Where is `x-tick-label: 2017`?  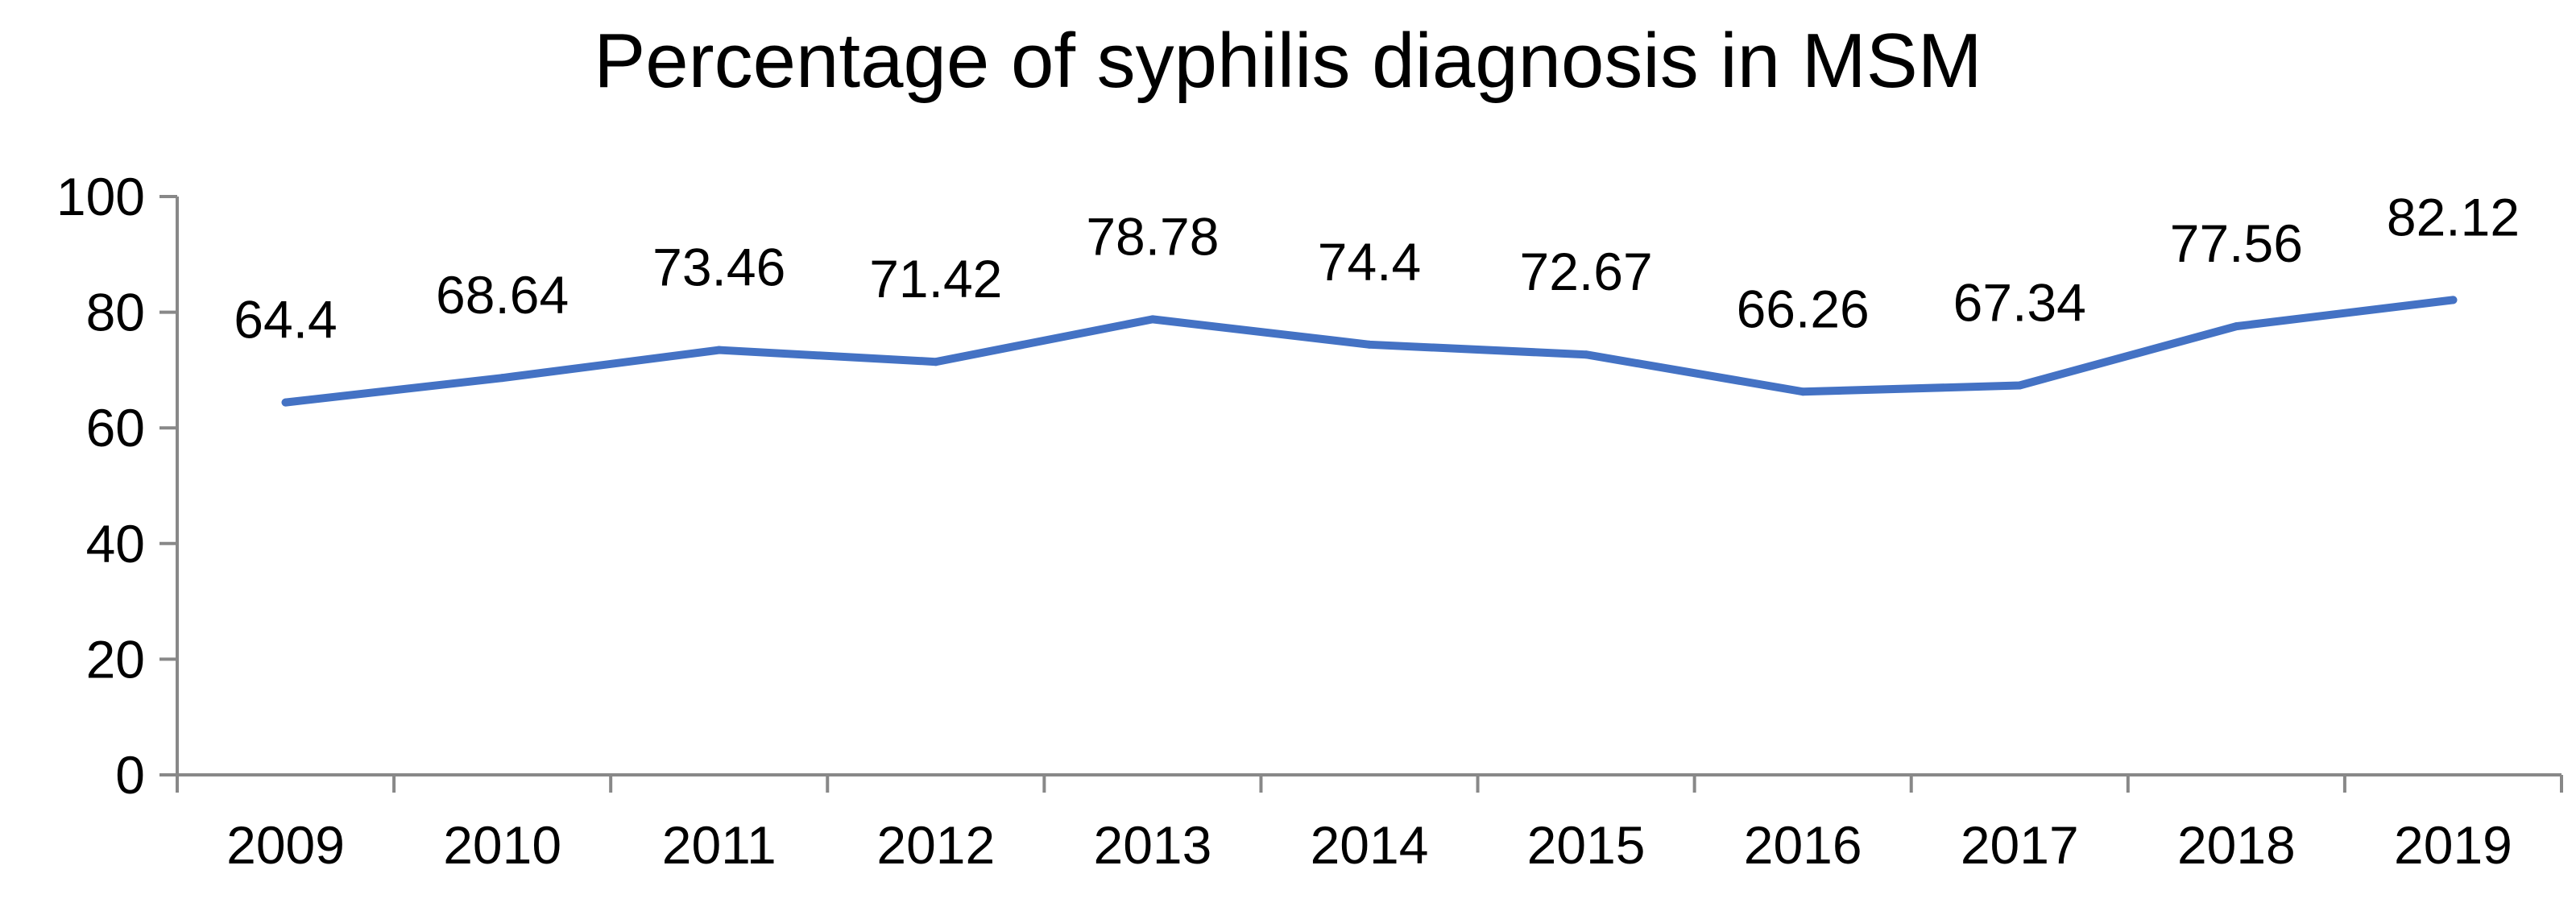
x-tick-label: 2017 is located at coordinates (2020, 845).